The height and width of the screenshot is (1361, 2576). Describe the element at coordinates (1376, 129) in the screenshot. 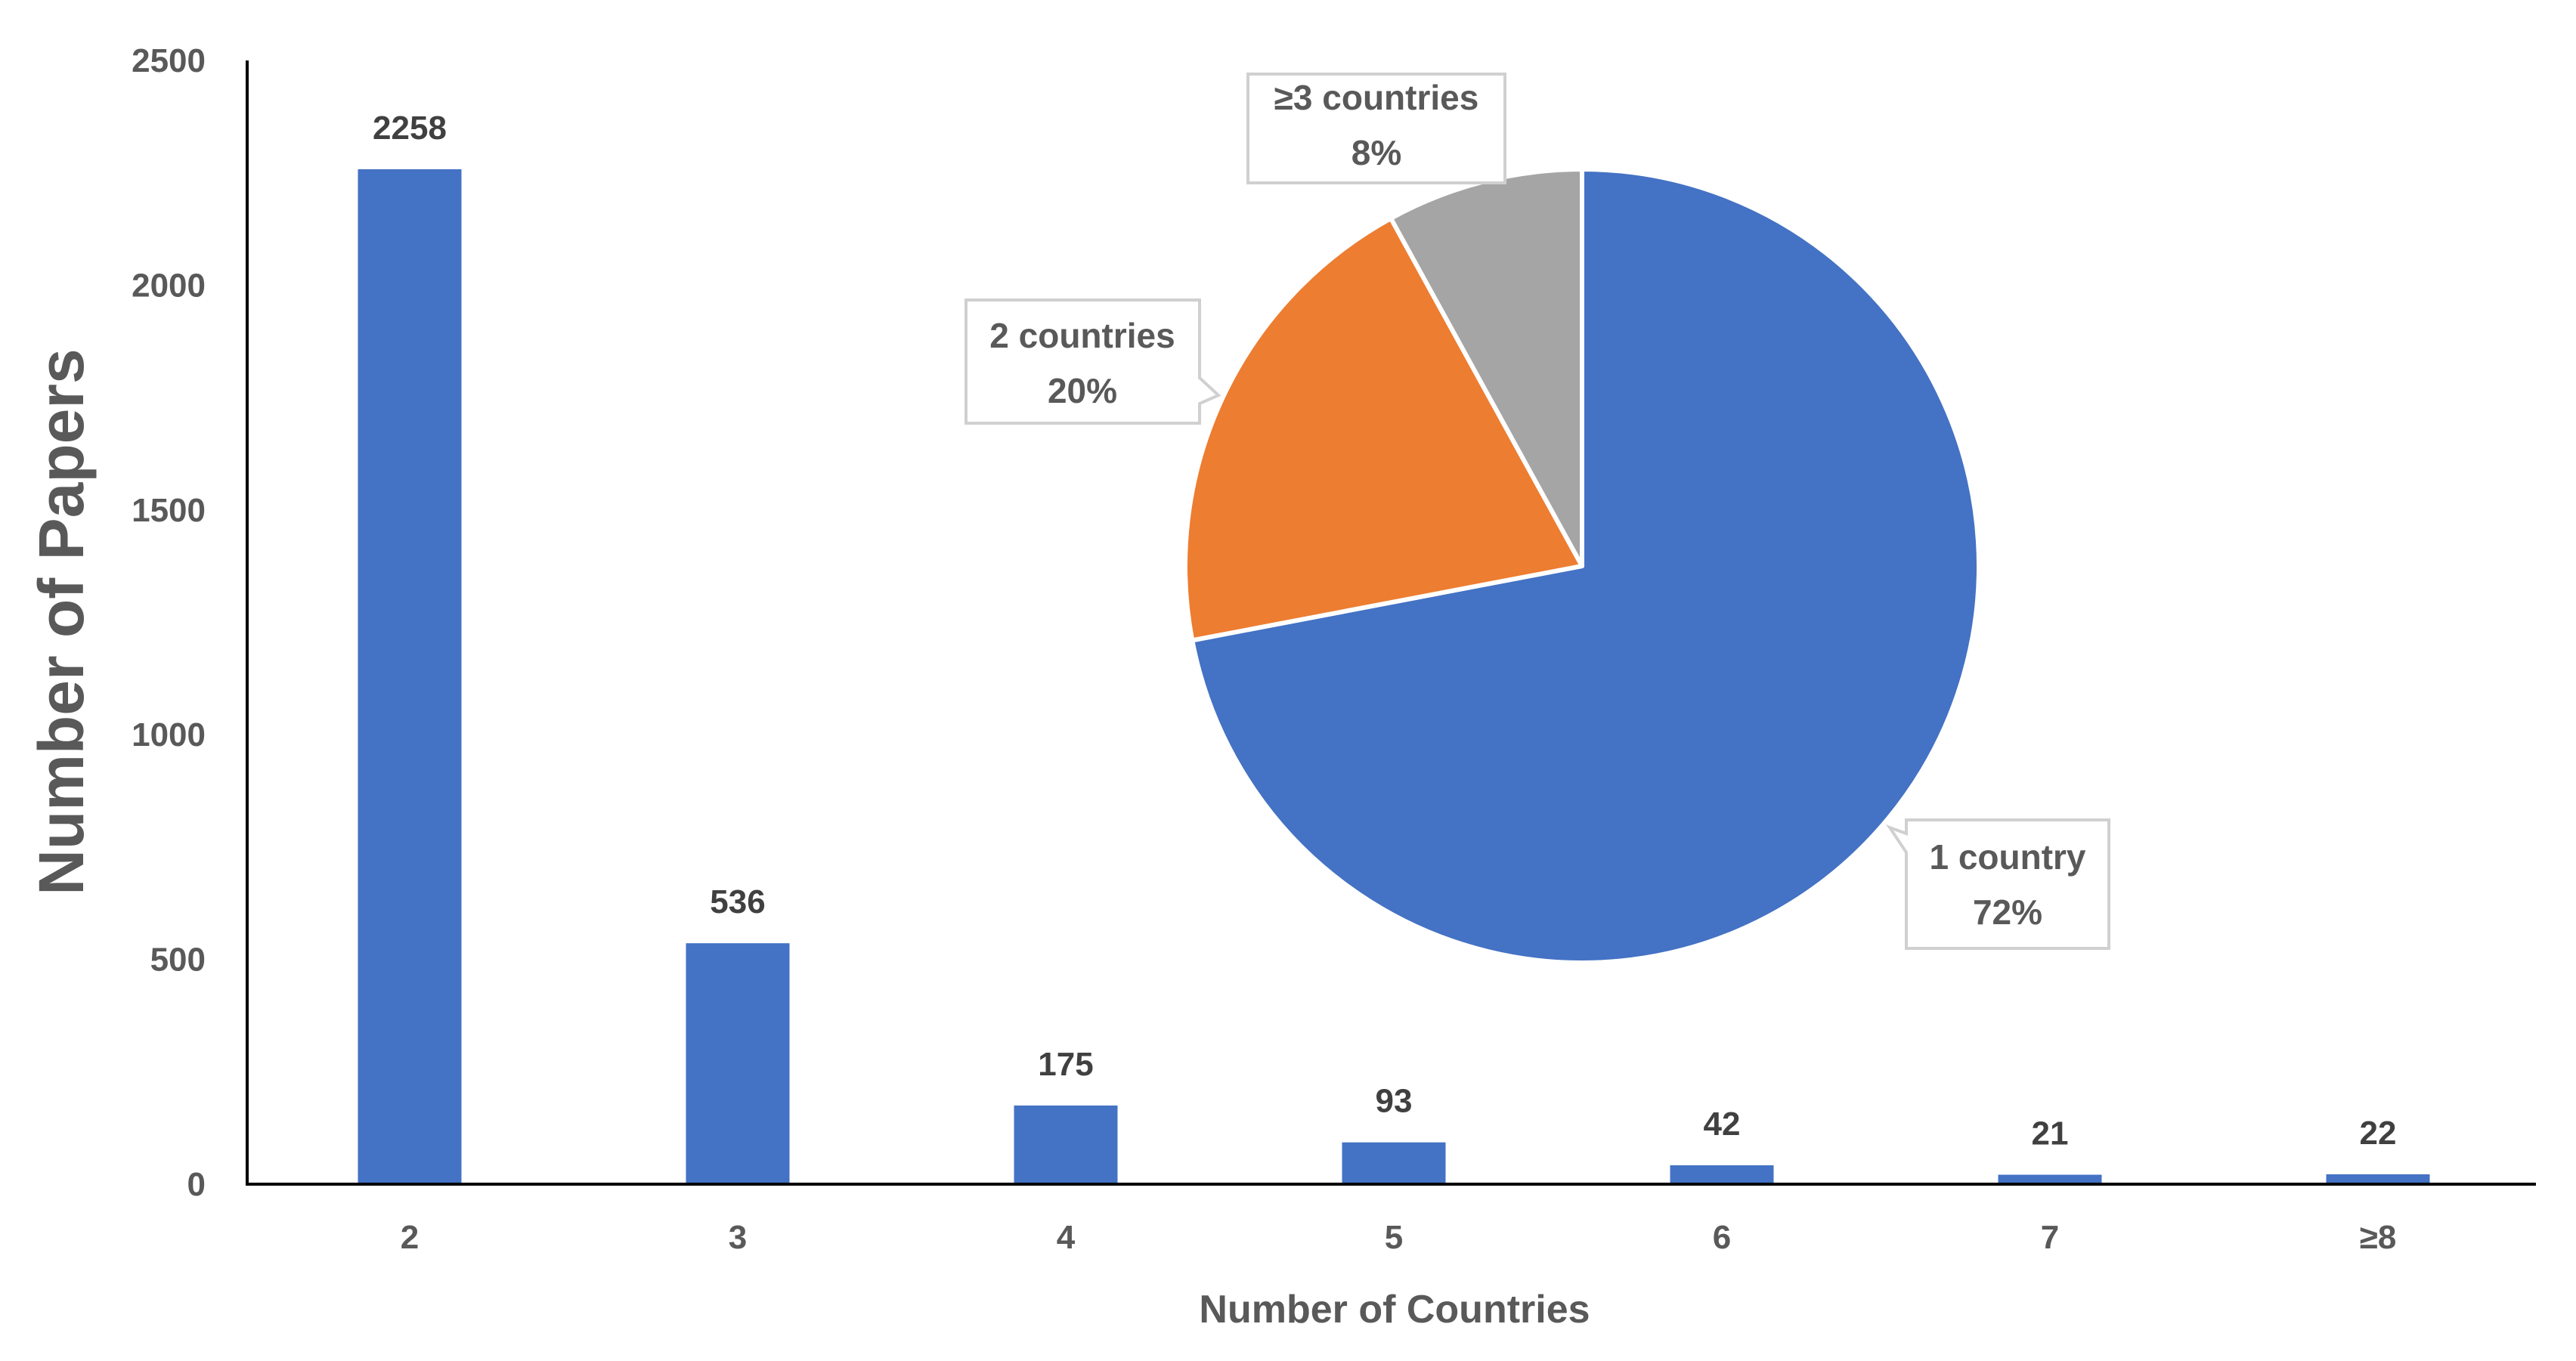

I see `pie-callout-3plus: ≥3 countries 8%` at that location.